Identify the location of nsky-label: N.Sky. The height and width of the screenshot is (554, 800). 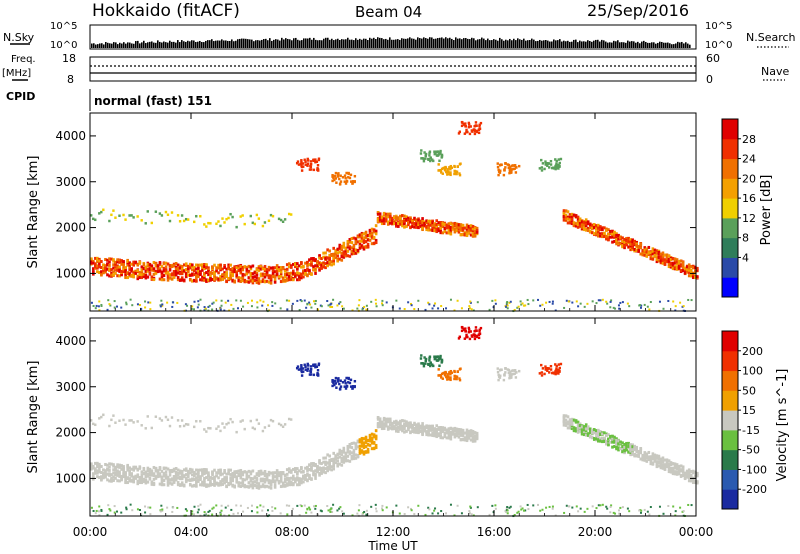
(19, 37).